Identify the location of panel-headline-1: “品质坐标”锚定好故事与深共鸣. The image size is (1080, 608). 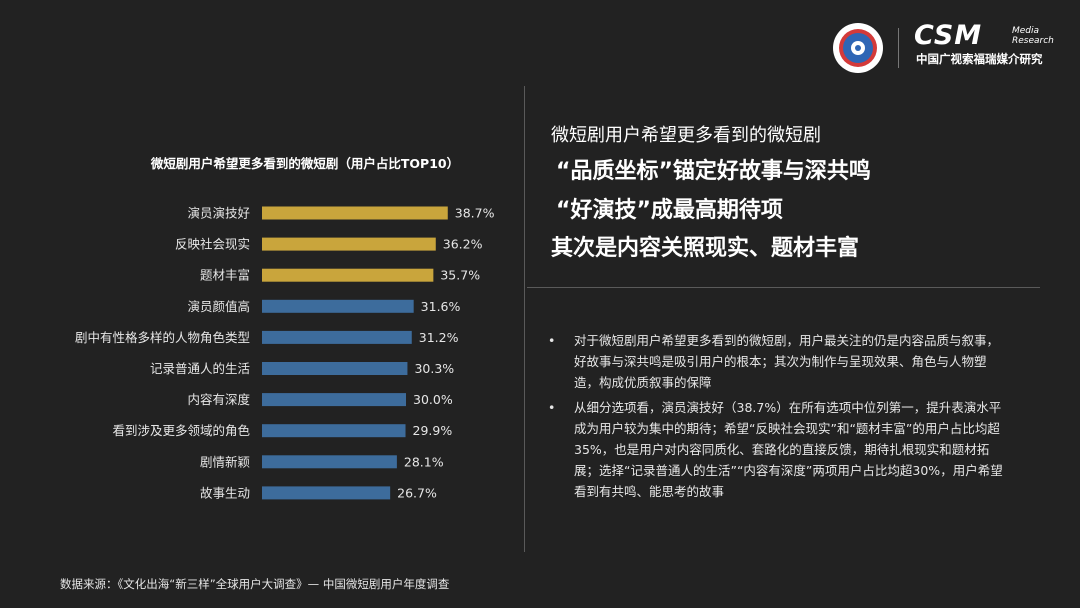
(713, 171).